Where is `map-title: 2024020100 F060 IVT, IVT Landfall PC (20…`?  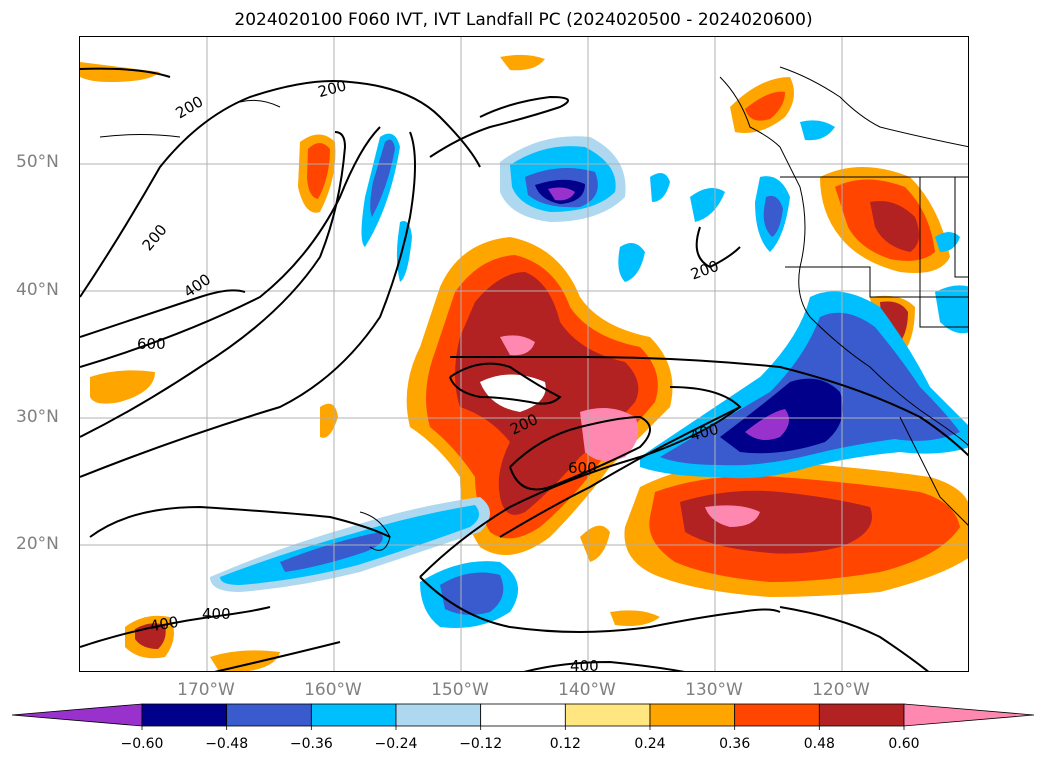
map-title: 2024020100 F060 IVT, IVT Landfall PC (20… is located at coordinates (523, 20).